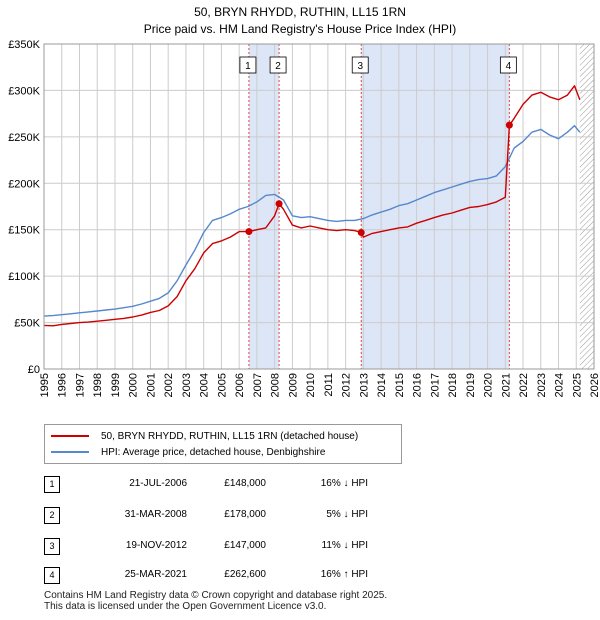 The height and width of the screenshot is (620, 600). Describe the element at coordinates (98, 385) in the screenshot. I see `x-tick-label: 1998` at that location.